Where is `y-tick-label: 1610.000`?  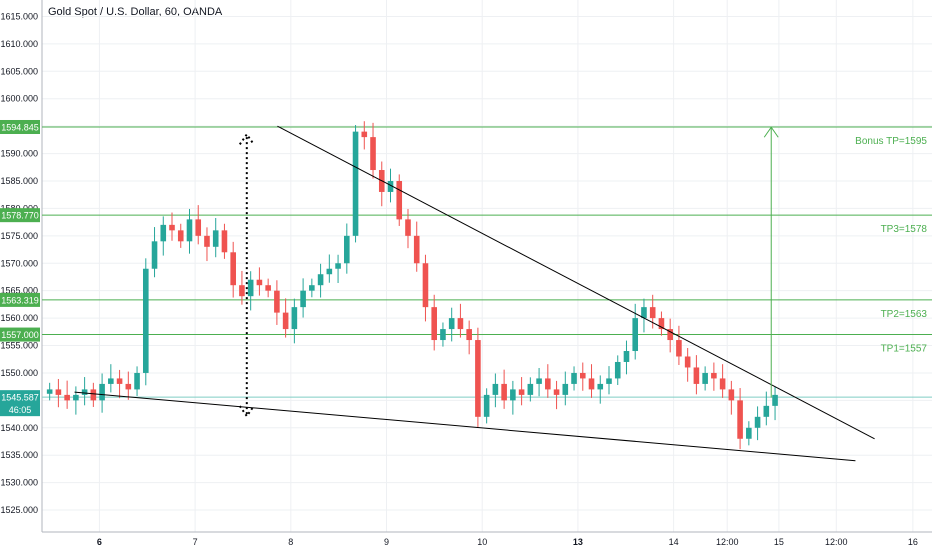
y-tick-label: 1610.000 is located at coordinates (19, 44).